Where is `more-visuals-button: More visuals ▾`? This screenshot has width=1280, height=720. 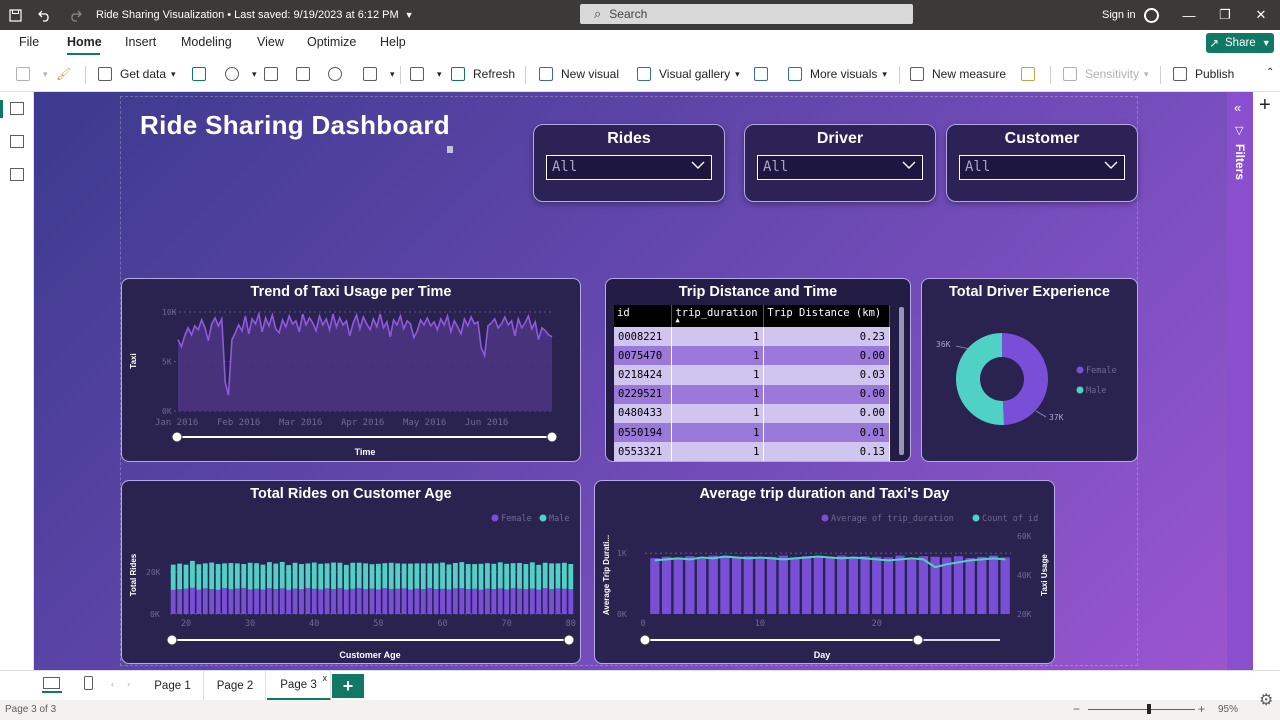 more-visuals-button: More visuals ▾ is located at coordinates (837, 74).